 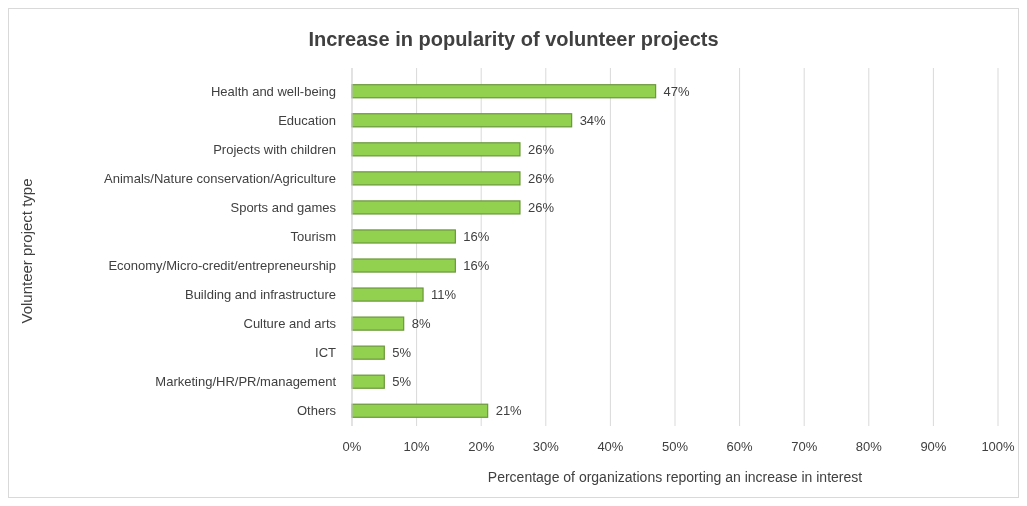 What do you see at coordinates (804, 446) in the screenshot?
I see `x-tick-label: 70%` at bounding box center [804, 446].